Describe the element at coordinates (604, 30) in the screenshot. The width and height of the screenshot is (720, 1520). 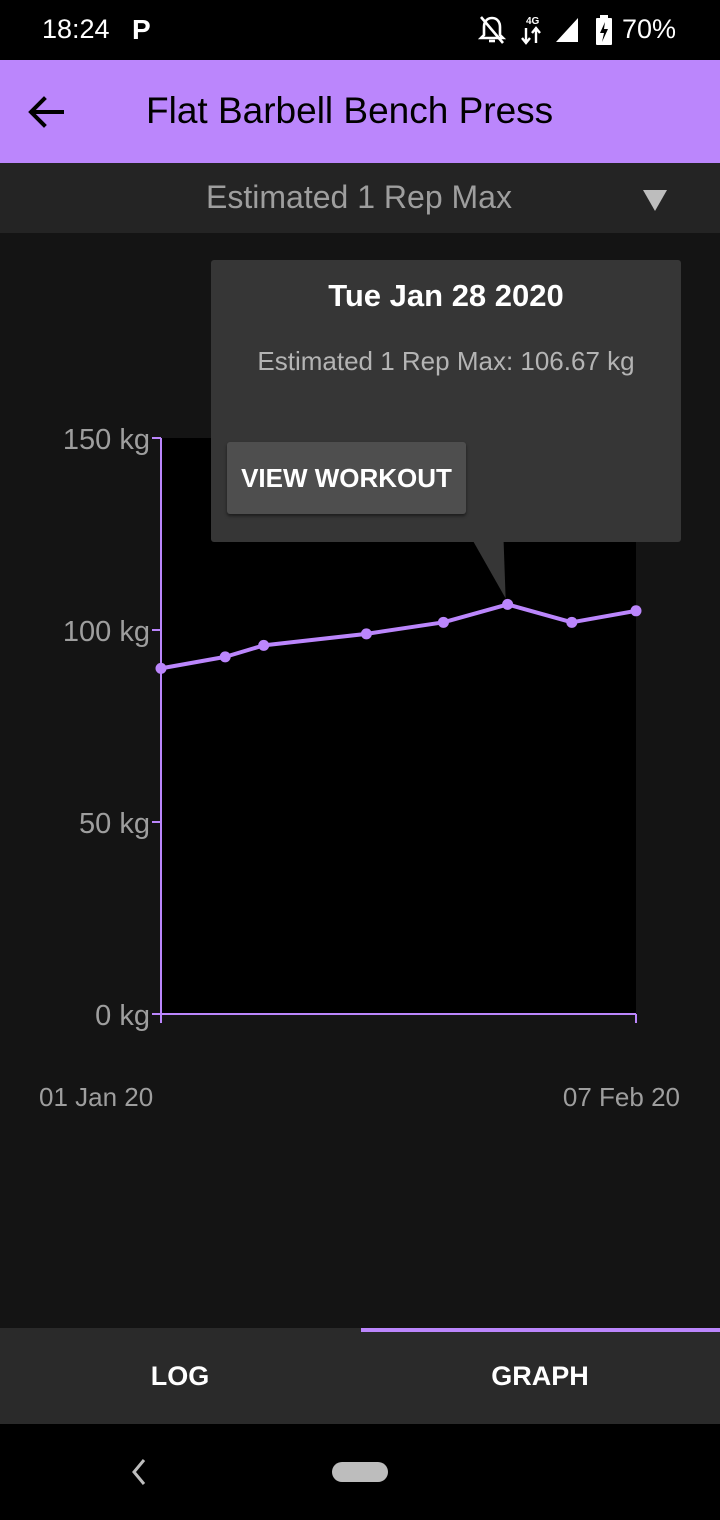
I see `battery-charging-icon` at that location.